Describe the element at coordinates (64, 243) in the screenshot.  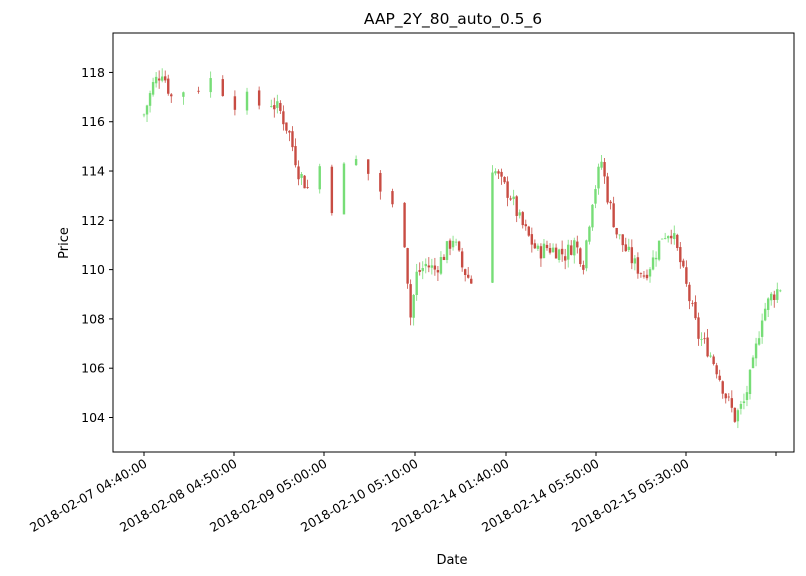
I see `y-axis-label: Price` at that location.